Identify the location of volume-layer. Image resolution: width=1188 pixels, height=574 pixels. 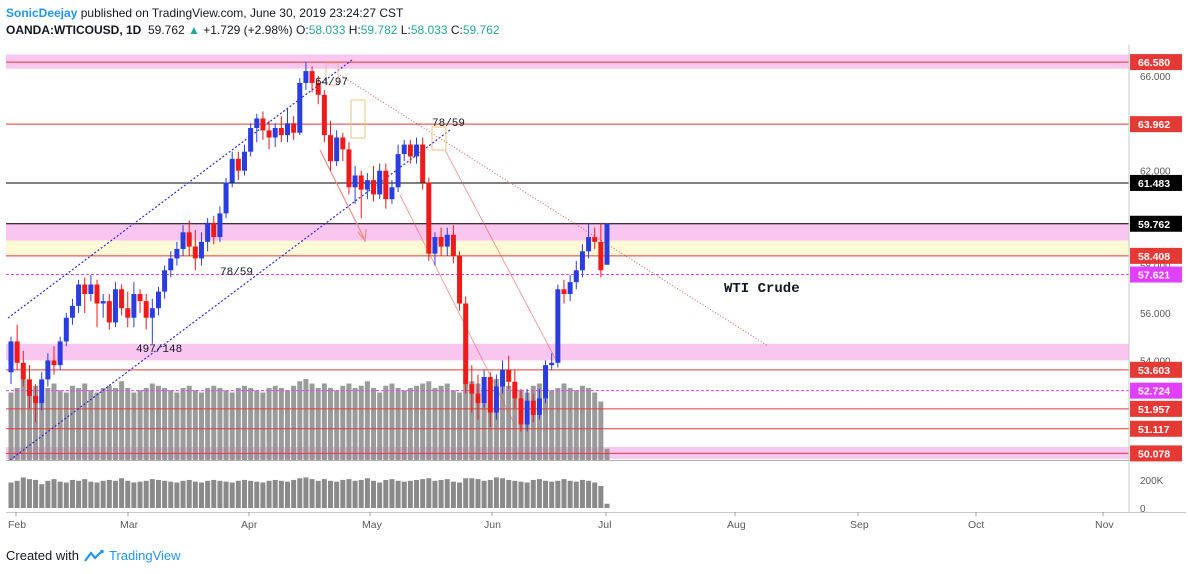
(309, 419).